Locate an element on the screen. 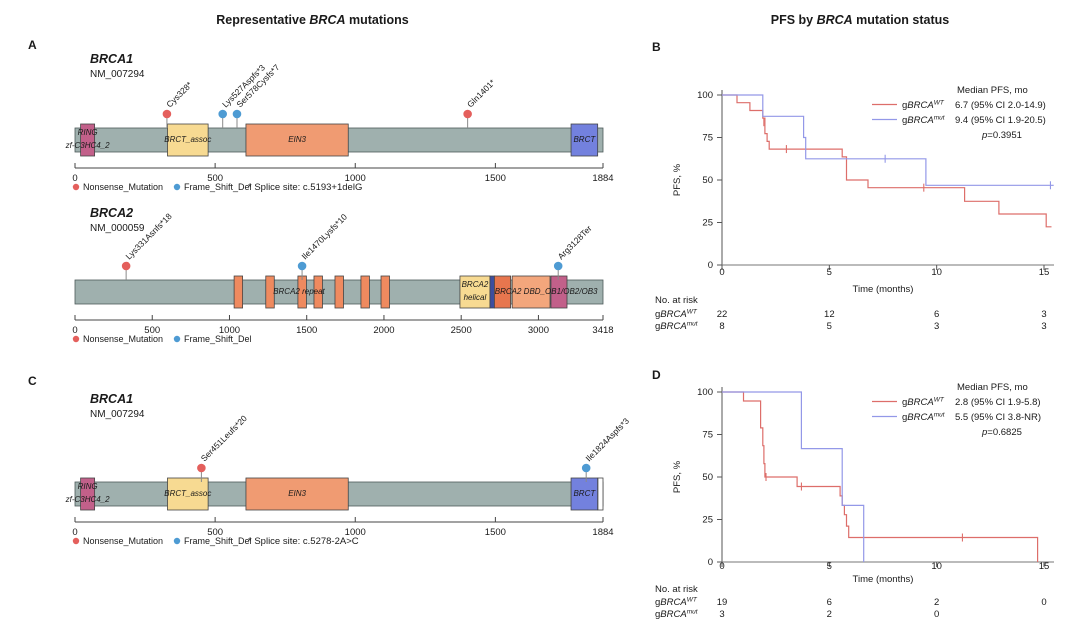 This screenshot has width=1090, height=642. splice-note: * Splice site: c.5193+1delG is located at coordinates (305, 187).